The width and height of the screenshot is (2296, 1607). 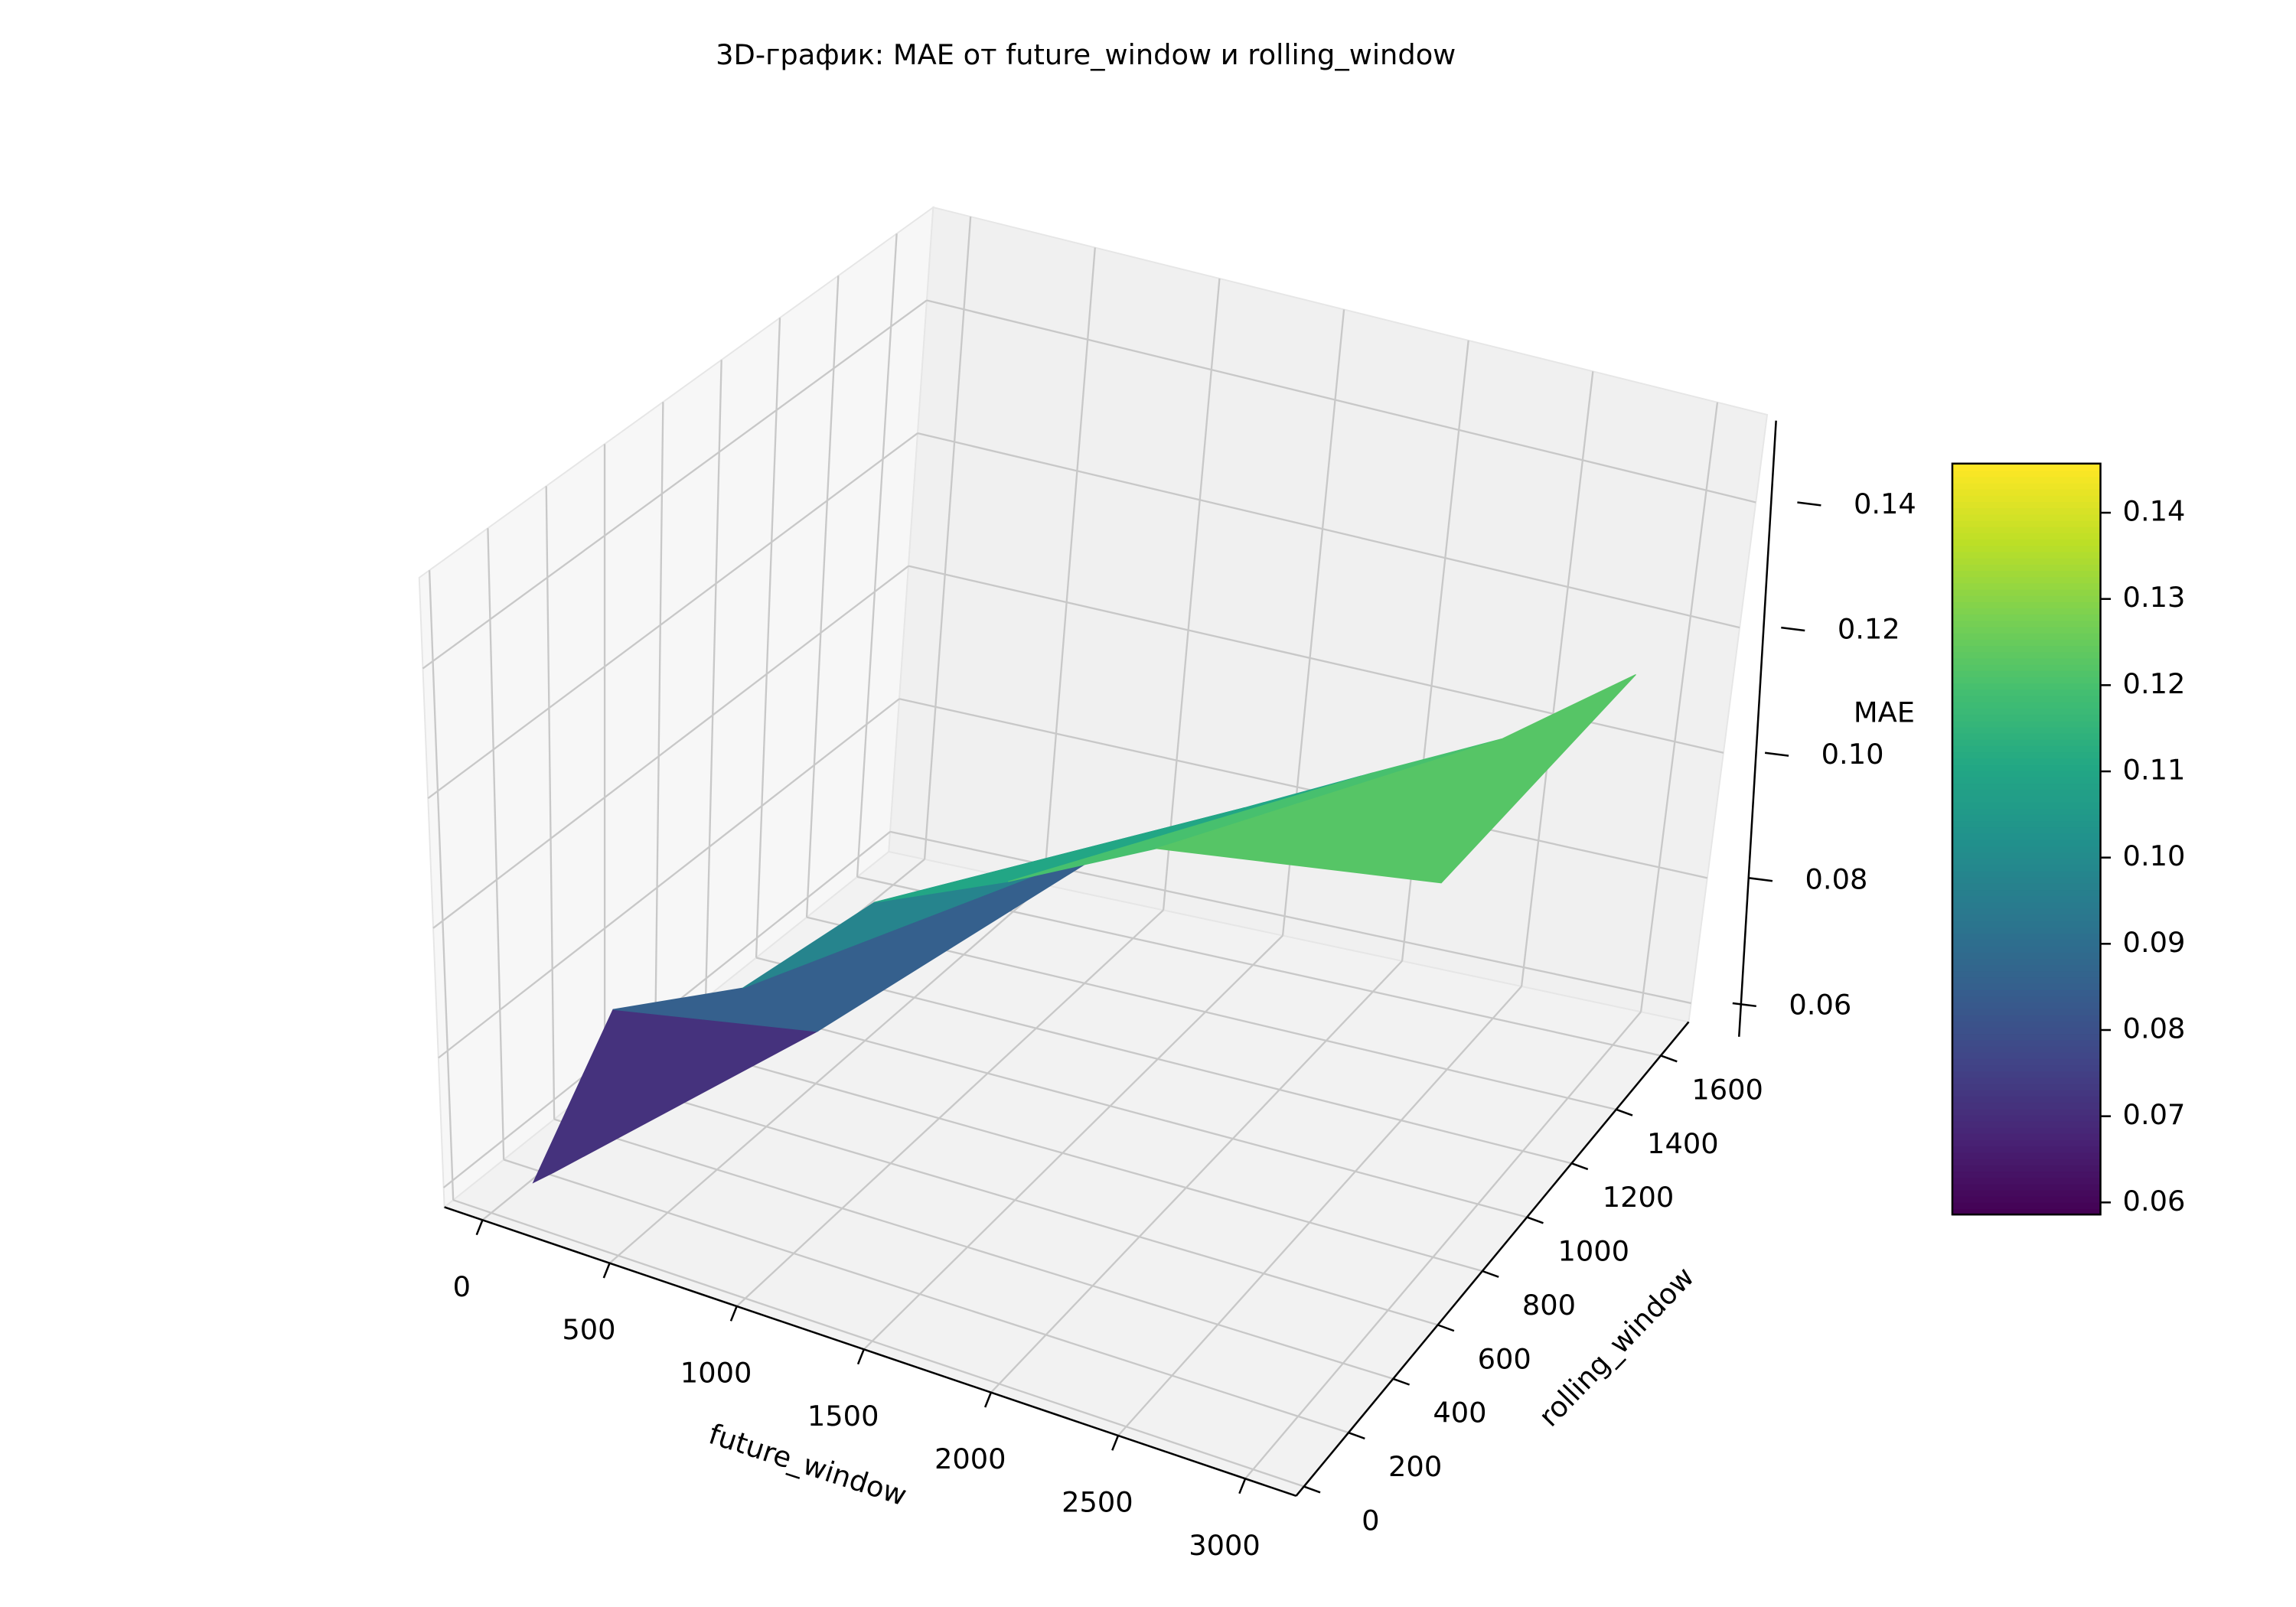 I want to click on y-tick-label: 400, so click(x=1459, y=1413).